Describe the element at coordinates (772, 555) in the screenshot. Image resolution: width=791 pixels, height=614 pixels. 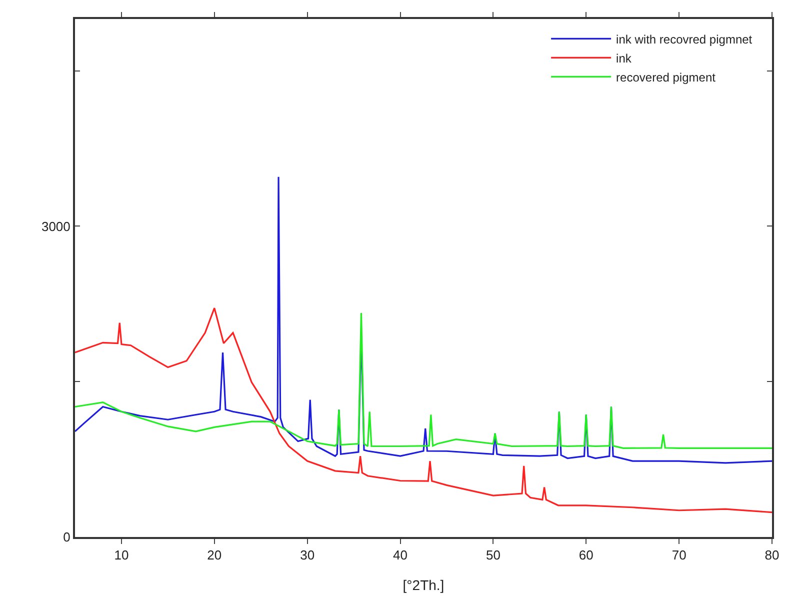
I see `x-tick-label: 80` at that location.